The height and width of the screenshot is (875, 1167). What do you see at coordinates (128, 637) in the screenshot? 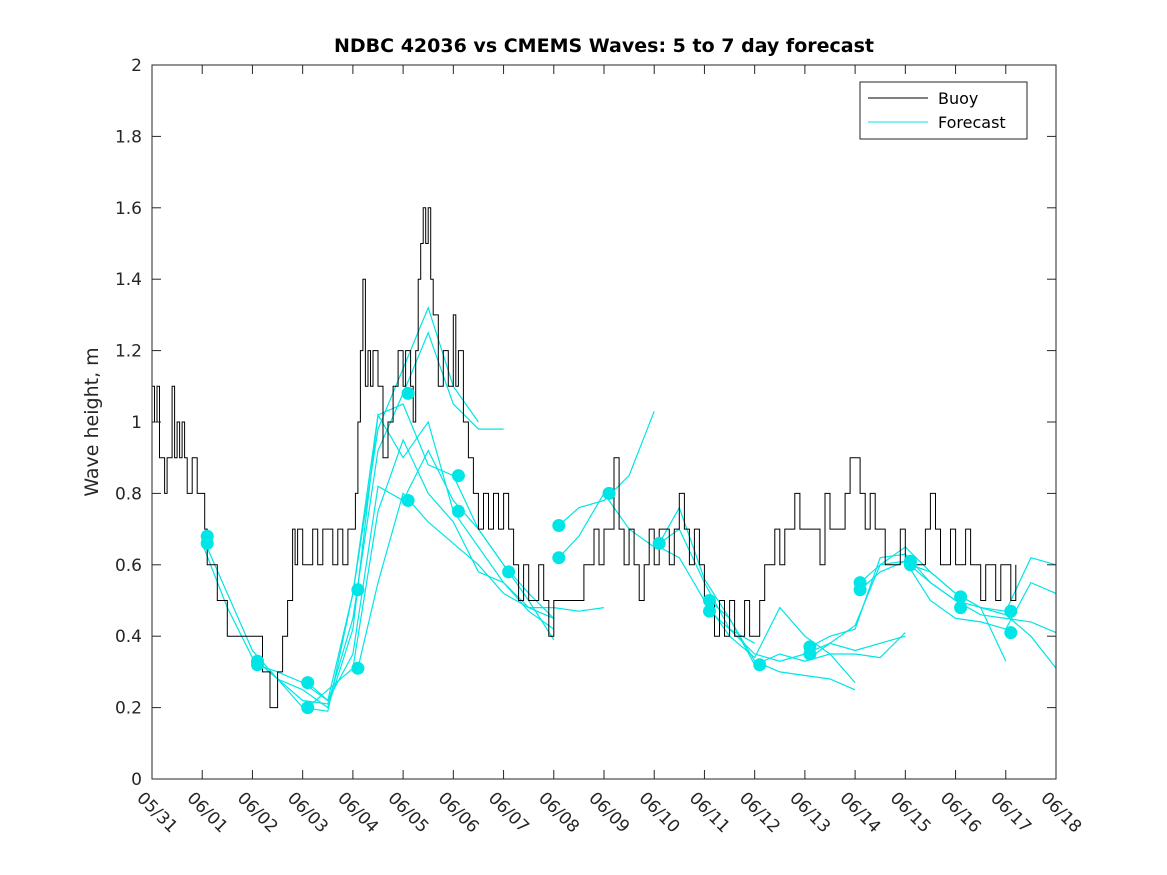
I see `y-tick-label-2: 0.4` at bounding box center [128, 637].